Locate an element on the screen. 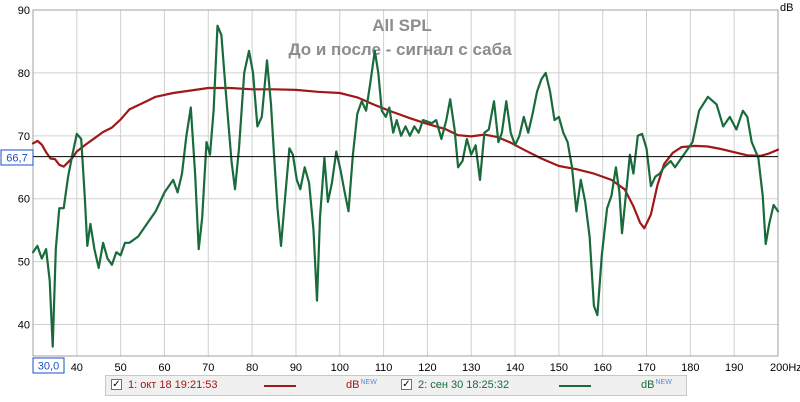 This screenshot has height=402, width=800. reference-value-label: 66,7 is located at coordinates (16, 159).